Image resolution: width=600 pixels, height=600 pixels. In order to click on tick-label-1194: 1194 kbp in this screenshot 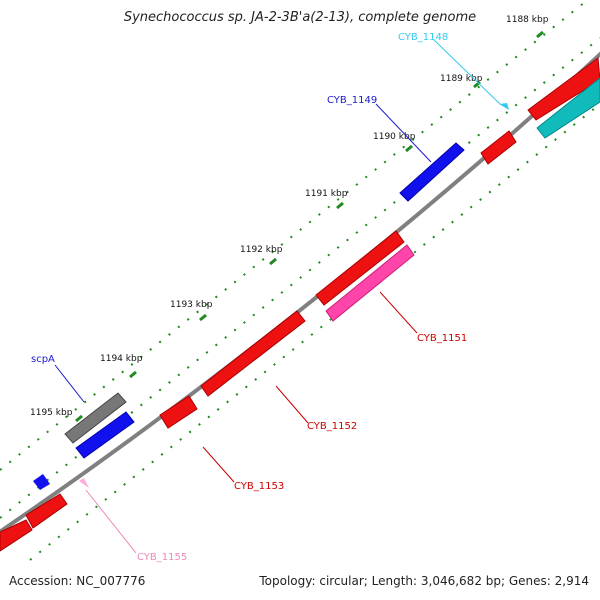, I will do `click(121, 359)`.